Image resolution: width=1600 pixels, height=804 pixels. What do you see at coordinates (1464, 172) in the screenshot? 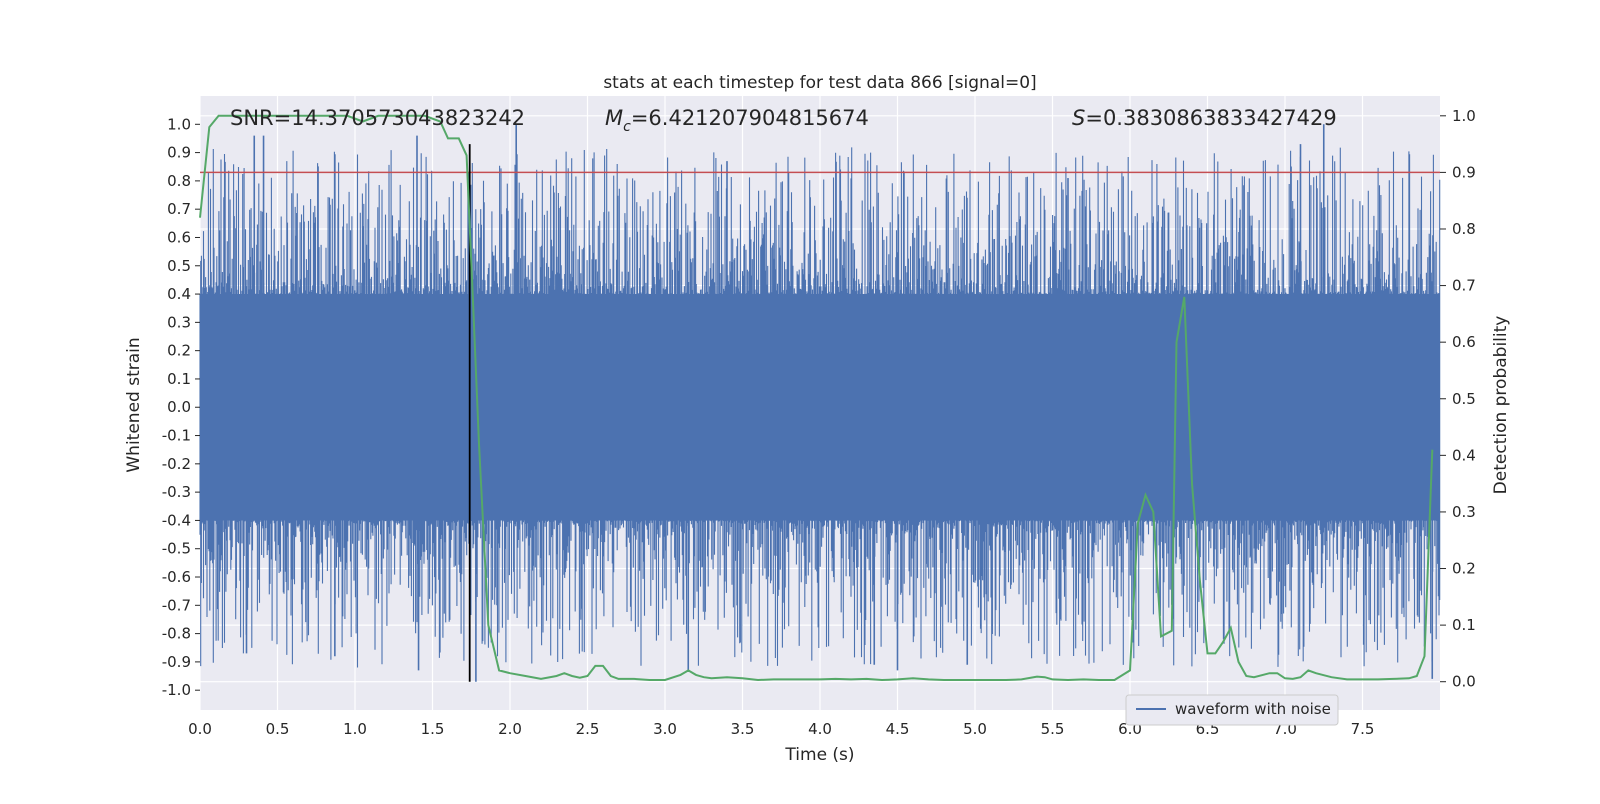
I see `y-right-tick-label: 0.9` at bounding box center [1464, 172].